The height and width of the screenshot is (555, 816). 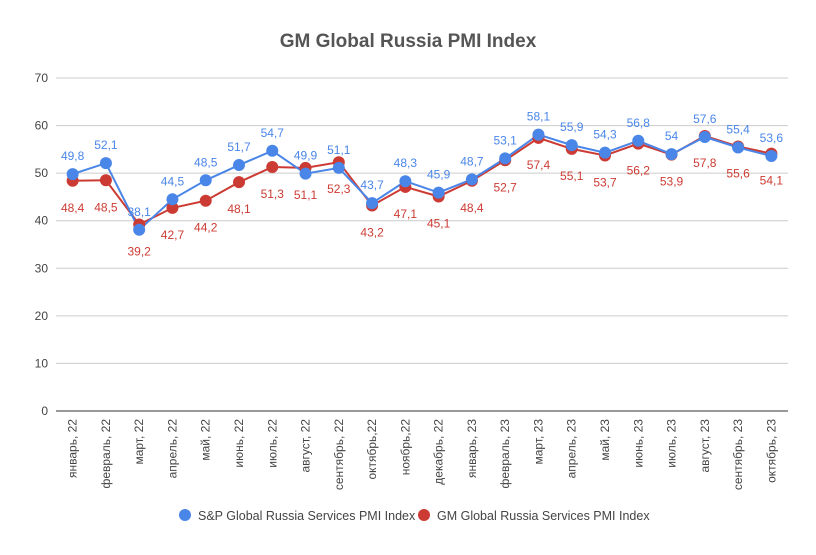 I want to click on data-label: 55,1, so click(x=572, y=176).